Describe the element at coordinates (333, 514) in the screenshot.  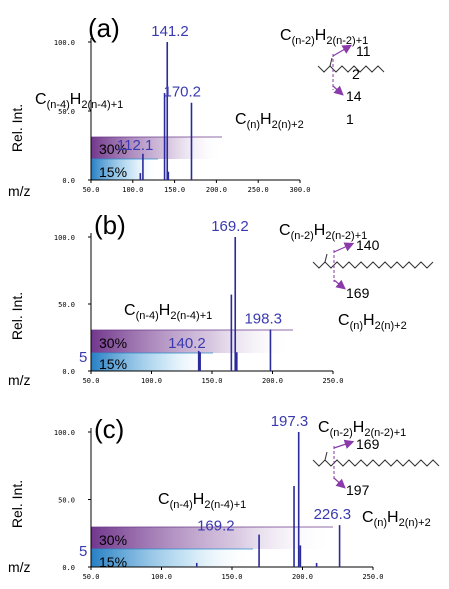
I see `peak-label: 226.3` at that location.